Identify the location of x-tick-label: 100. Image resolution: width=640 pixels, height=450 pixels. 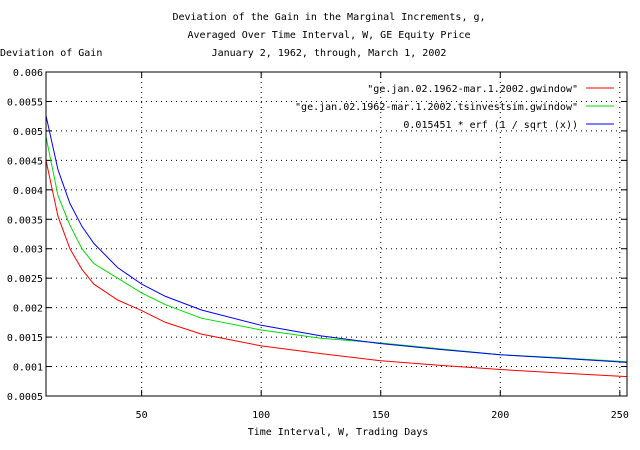
(261, 415).